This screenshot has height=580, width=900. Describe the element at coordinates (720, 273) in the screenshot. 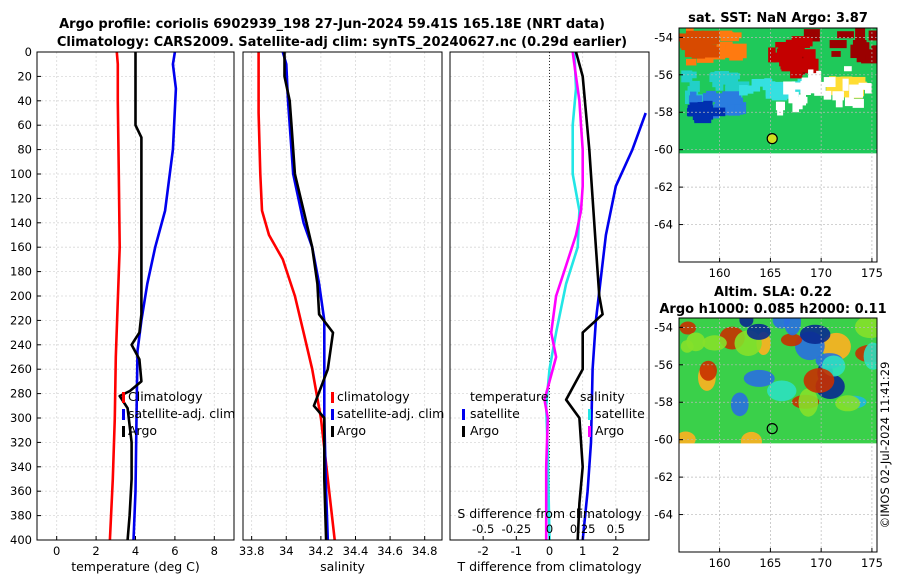

I see `map-xtick-label: 160` at that location.